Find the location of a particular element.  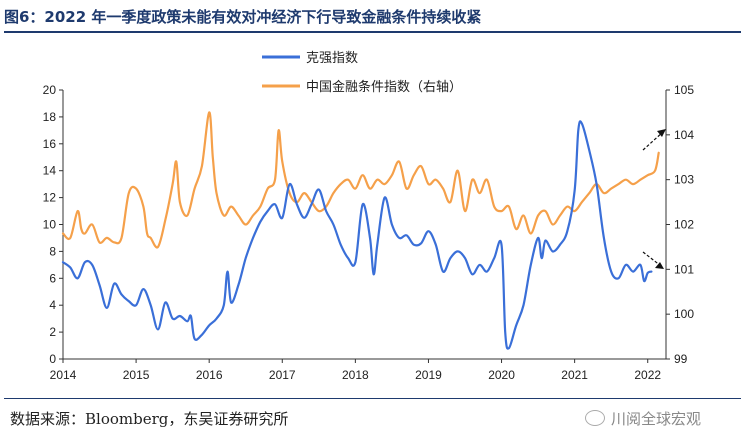

left-tick-label: 0 is located at coordinates (52, 359).